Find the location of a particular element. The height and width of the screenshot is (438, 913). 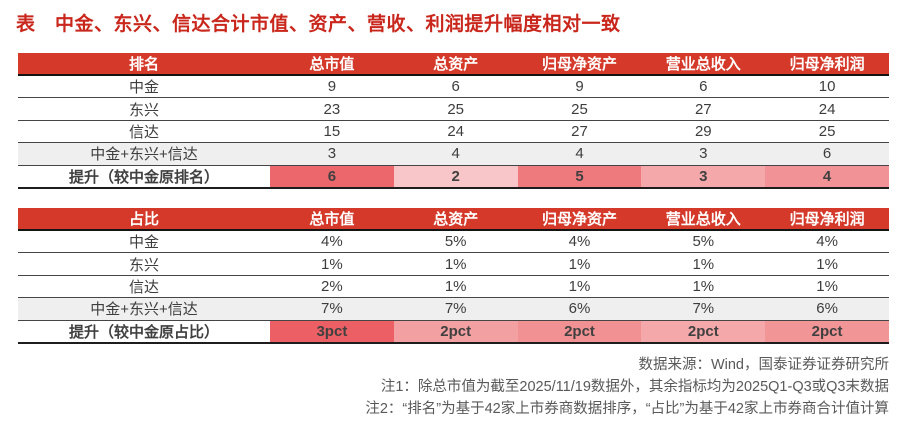

table-cell: 5 is located at coordinates (579, 176).